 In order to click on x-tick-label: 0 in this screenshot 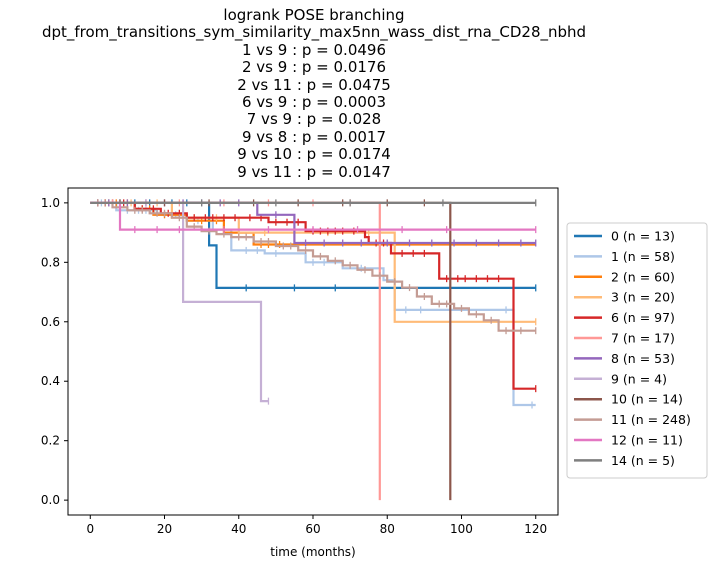, I will do `click(90, 529)`.